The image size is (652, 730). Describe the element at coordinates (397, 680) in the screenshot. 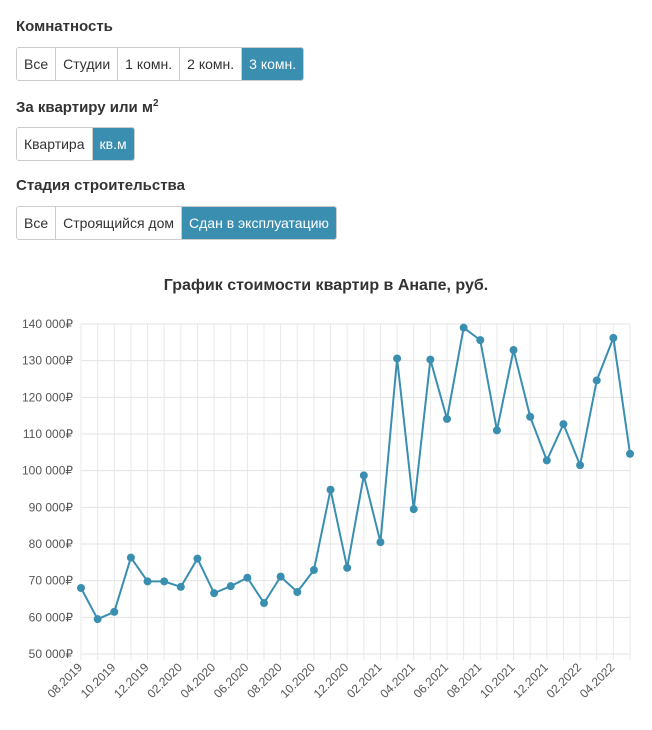

I see `x-tick-label: 04.2021` at that location.